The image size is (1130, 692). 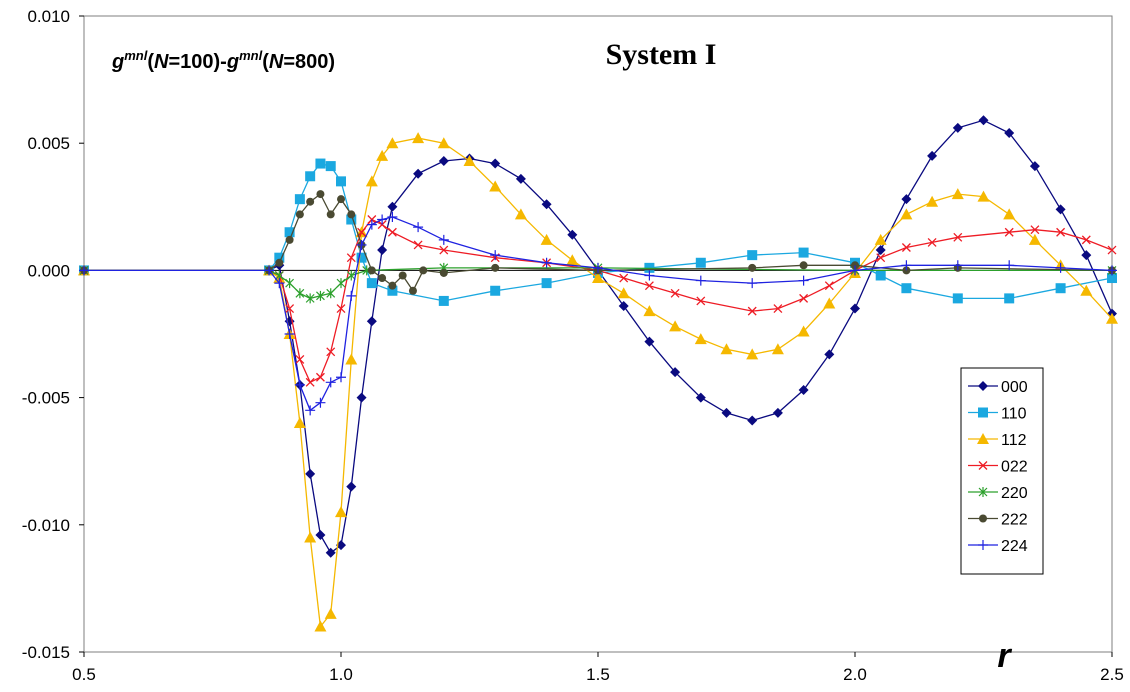 What do you see at coordinates (998, 520) in the screenshot?
I see `legend-item: 222` at bounding box center [998, 520].